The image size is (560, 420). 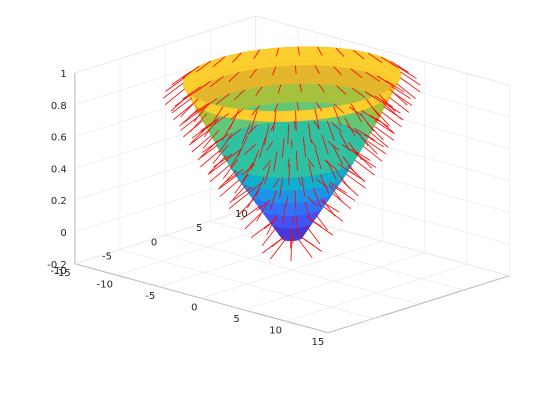 I want to click on surface-rim, so click(x=292, y=84).